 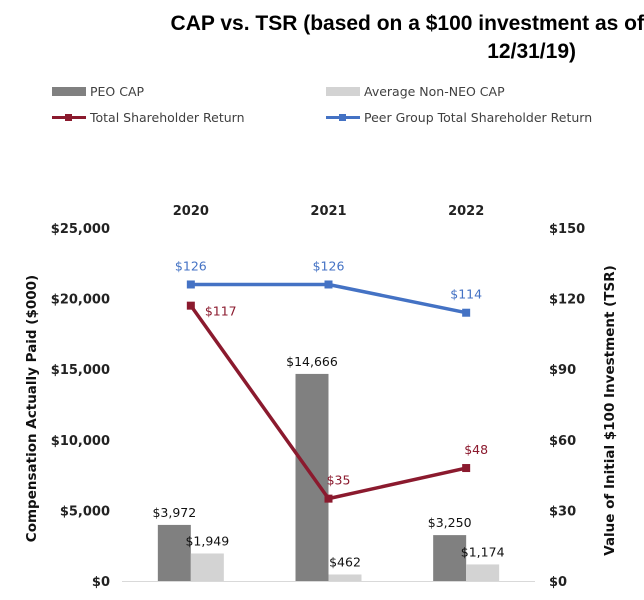 I want to click on legend-item-non-neo-cap: Average Non-NEO CAP, so click(x=415, y=91).